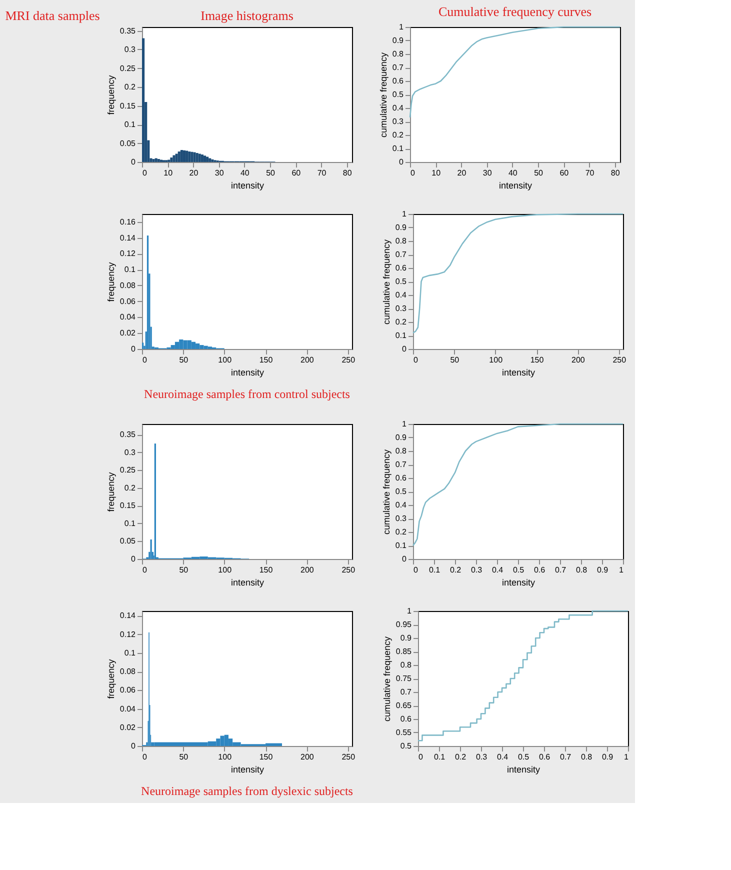  I want to click on x-tick-label: 80, so click(615, 173).